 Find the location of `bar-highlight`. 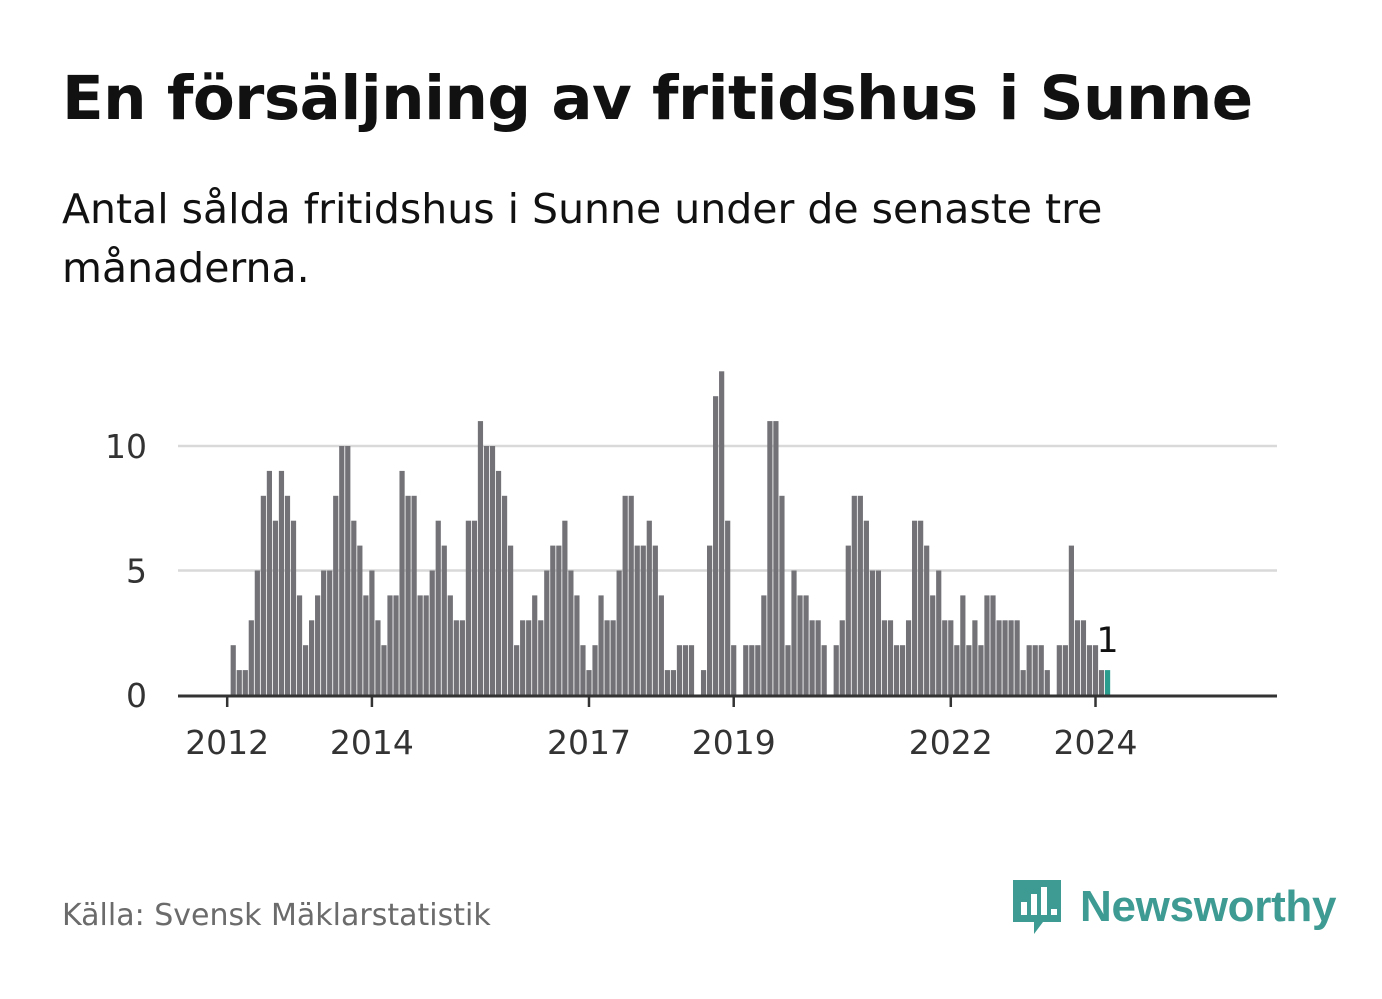

bar-highlight is located at coordinates (1107, 682).